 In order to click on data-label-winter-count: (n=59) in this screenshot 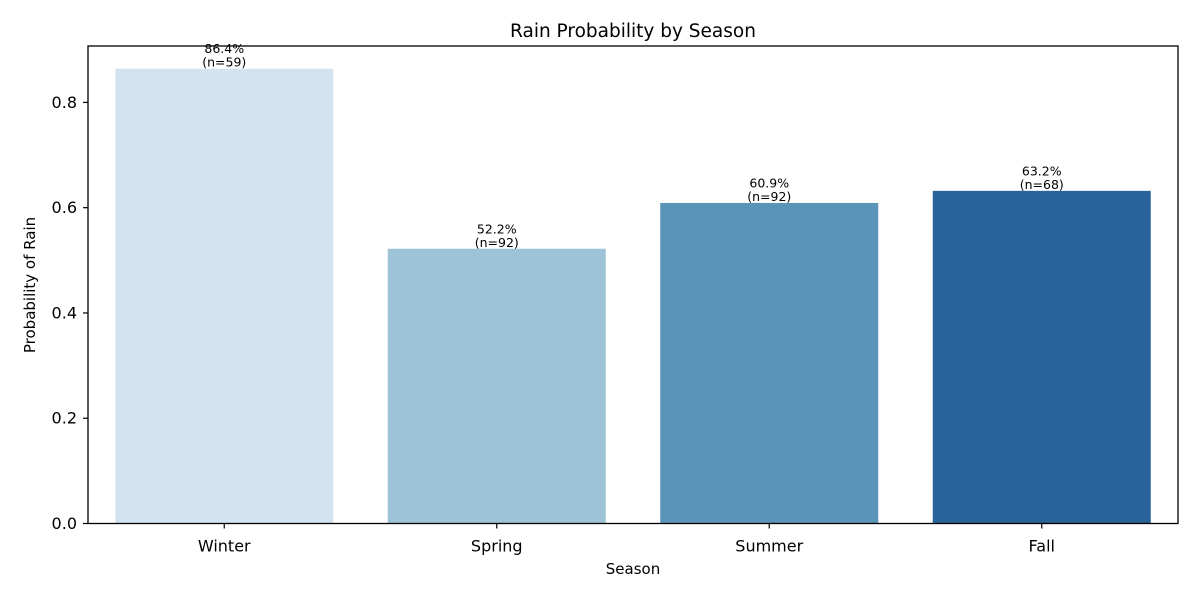, I will do `click(224, 62)`.